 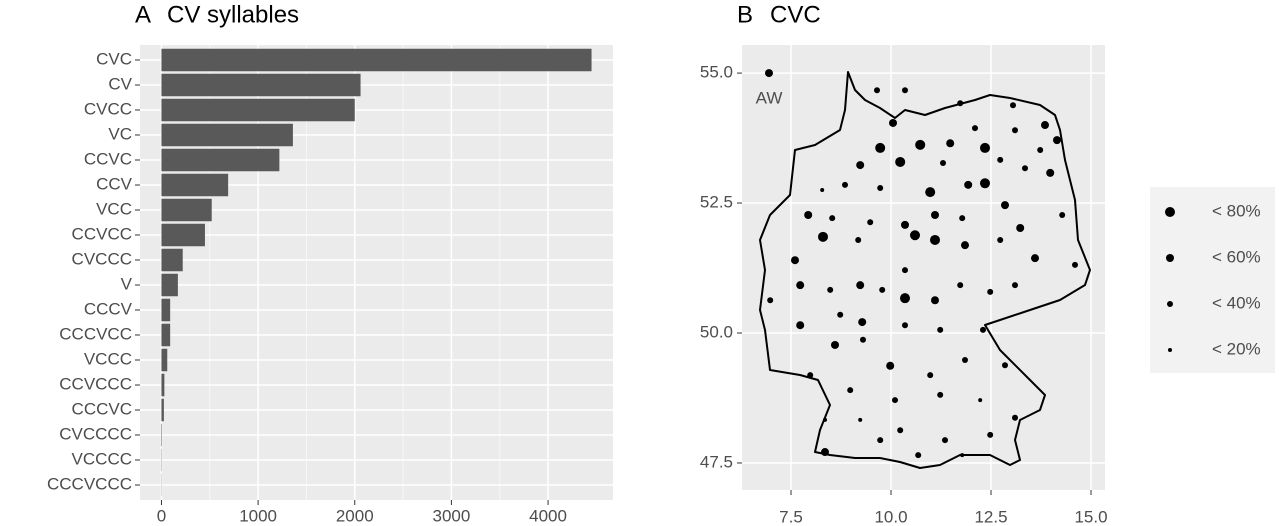 I want to click on y-tick-label: VCC, so click(x=114, y=208).